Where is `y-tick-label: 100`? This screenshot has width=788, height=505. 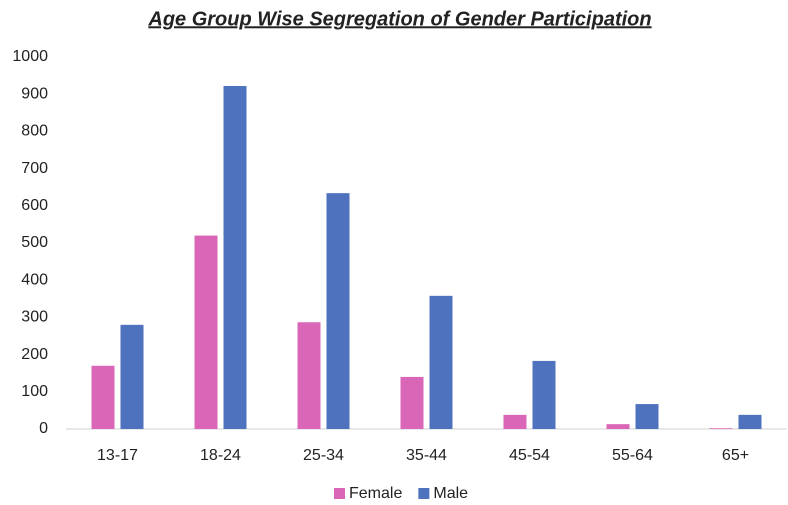
y-tick-label: 100 is located at coordinates (34, 391).